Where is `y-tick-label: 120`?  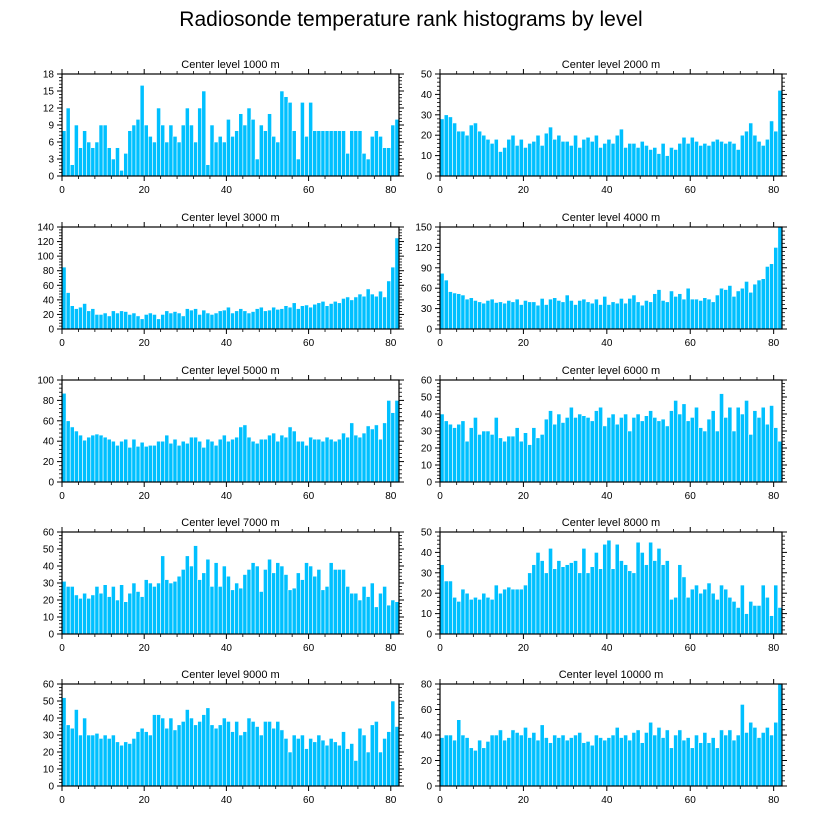
y-tick-label: 120 is located at coordinates (45, 242).